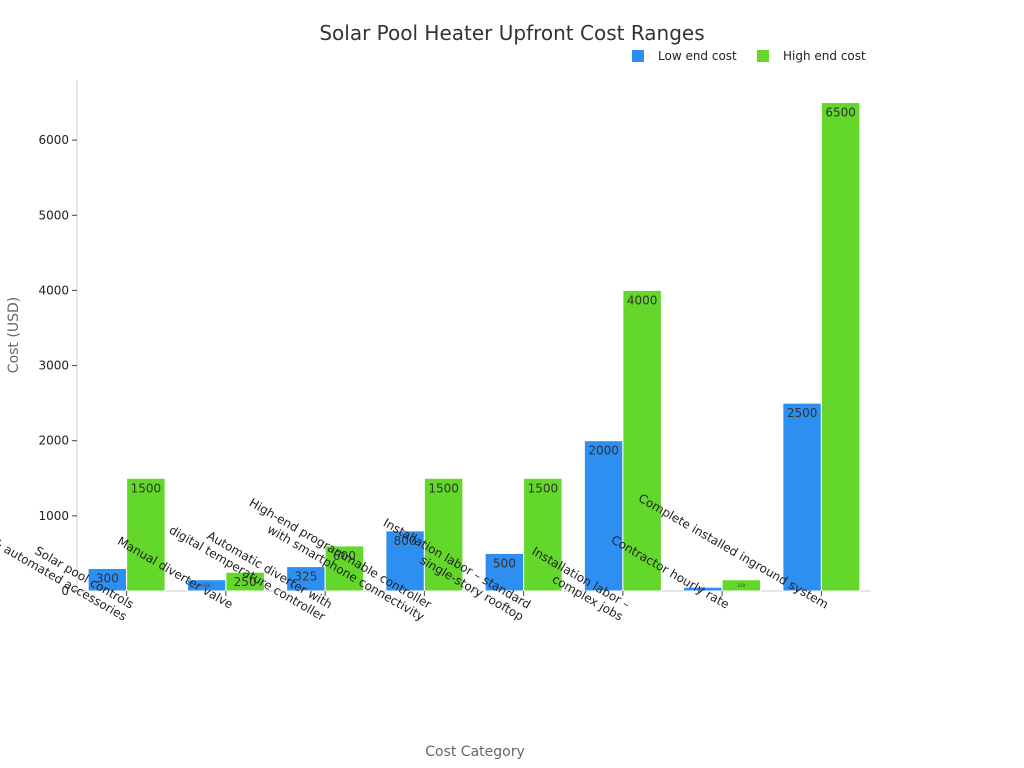  I want to click on y-tick-label: 0, so click(65, 591).